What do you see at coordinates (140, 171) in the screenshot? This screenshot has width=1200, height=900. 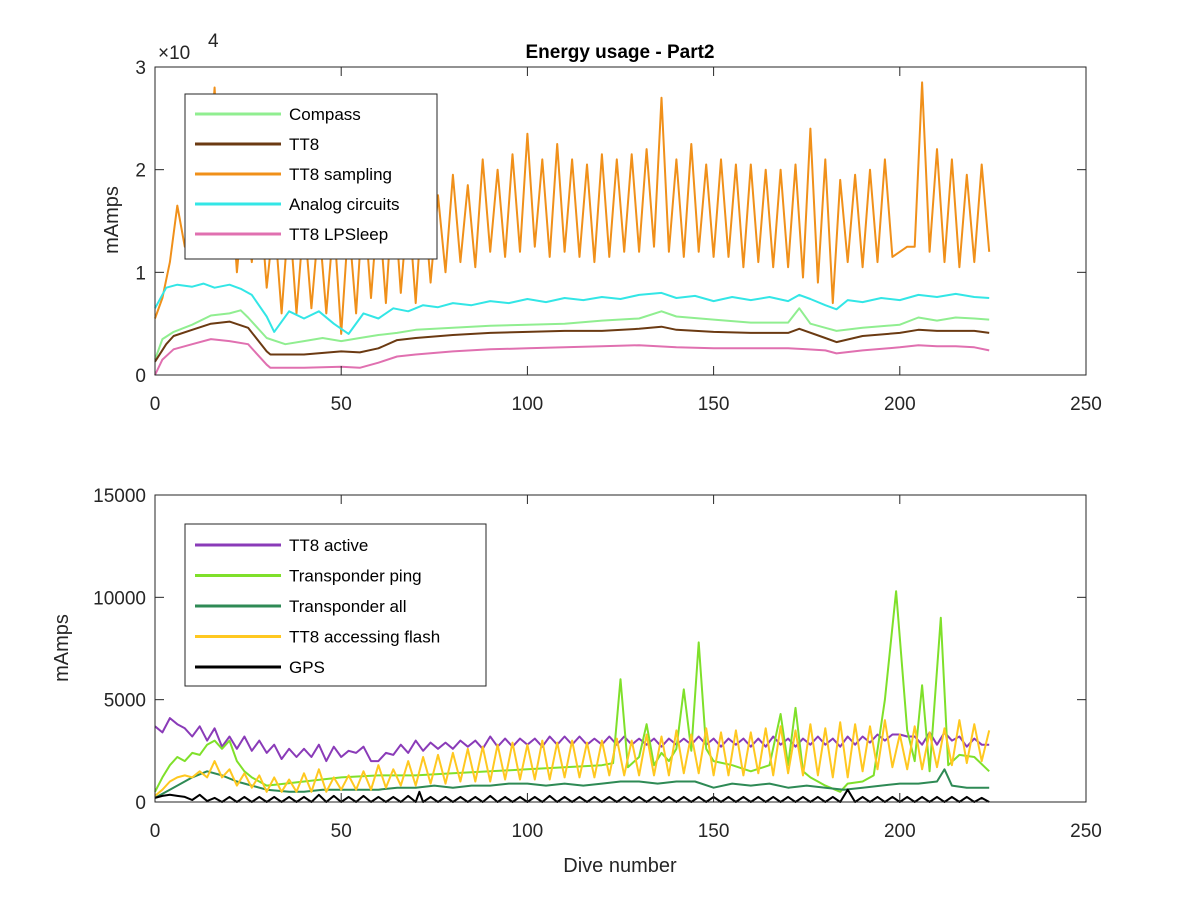 I see `y-tick-label: 2` at bounding box center [140, 171].